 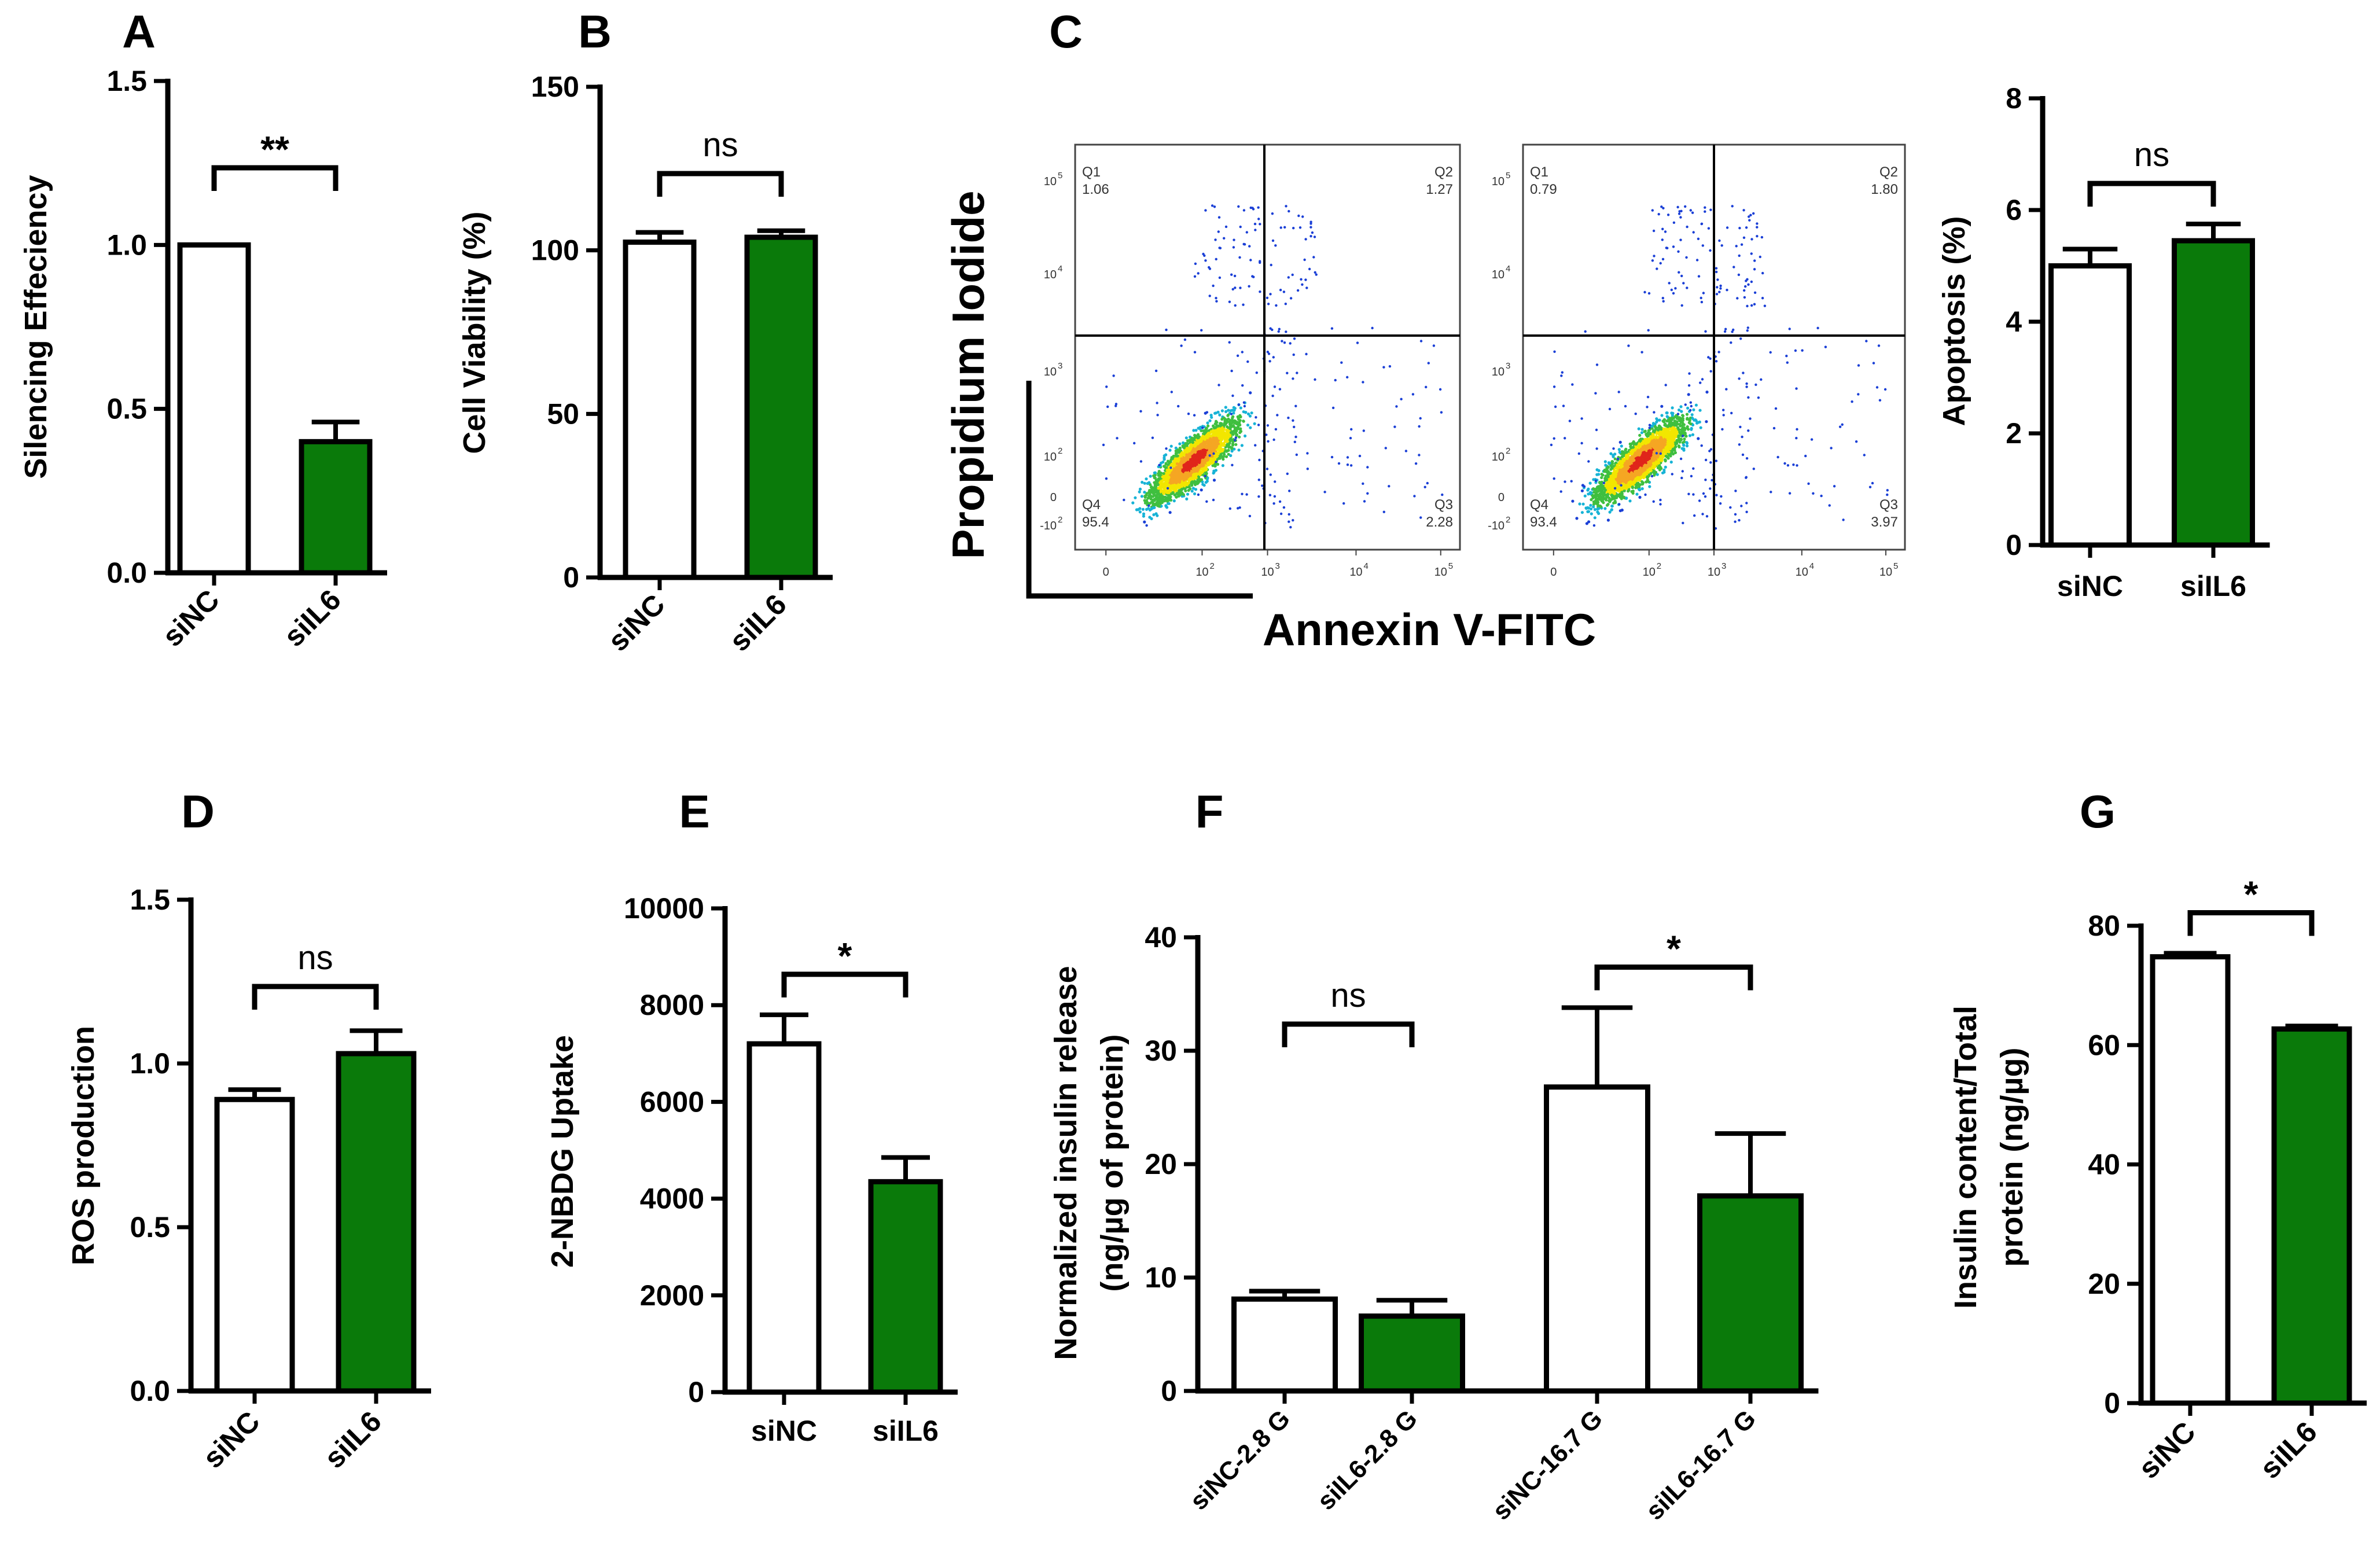 What do you see at coordinates (1884, 190) in the screenshot?
I see `quadrant-value: 1.80` at bounding box center [1884, 190].